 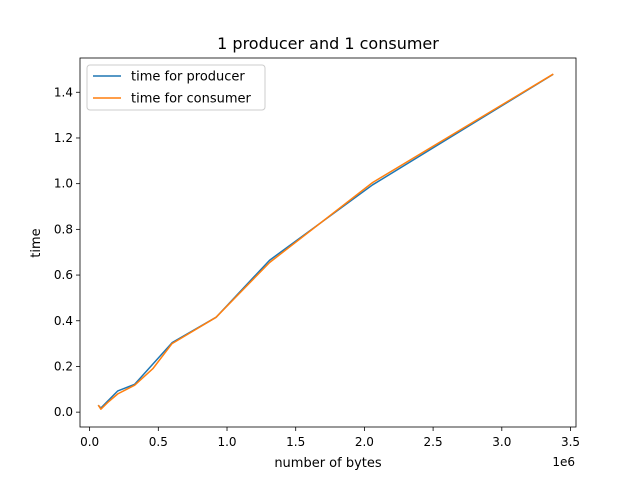 I want to click on y-tick-label: 0.2, so click(x=63, y=366).